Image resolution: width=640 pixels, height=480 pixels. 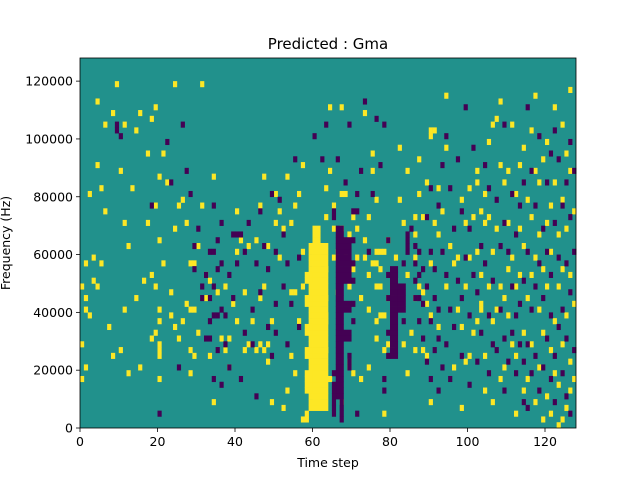 What do you see at coordinates (49, 81) in the screenshot?
I see `y-tick-label: 120000` at bounding box center [49, 81].